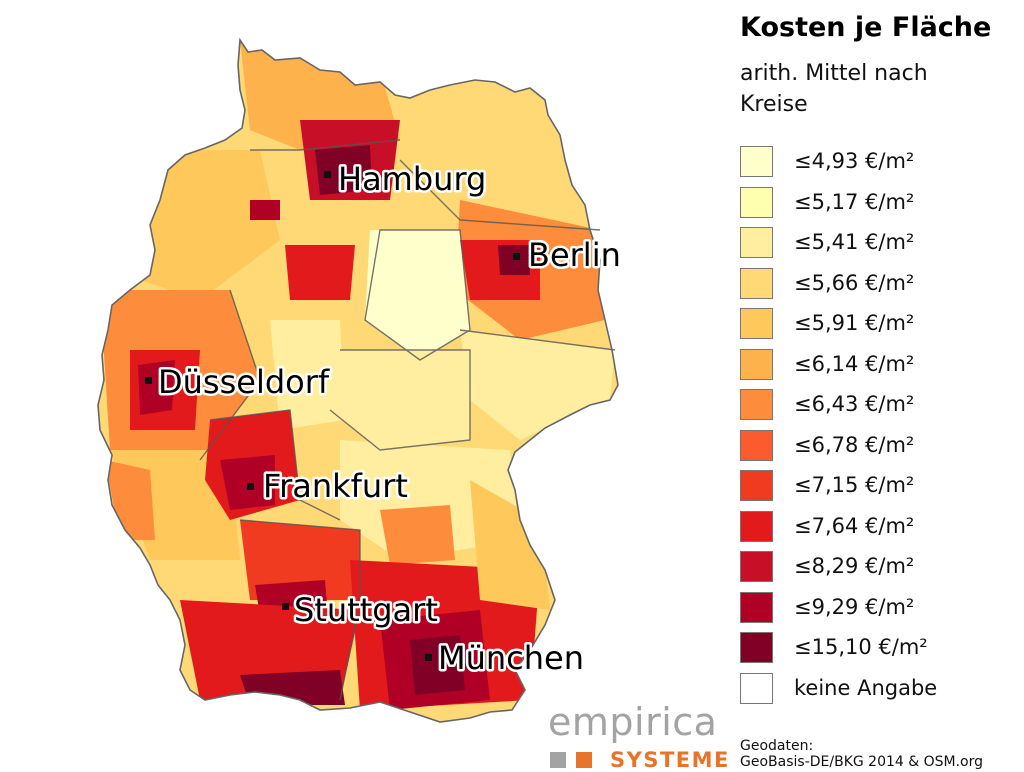 The height and width of the screenshot is (772, 1024). I want to click on district-north-west, so click(210, 225).